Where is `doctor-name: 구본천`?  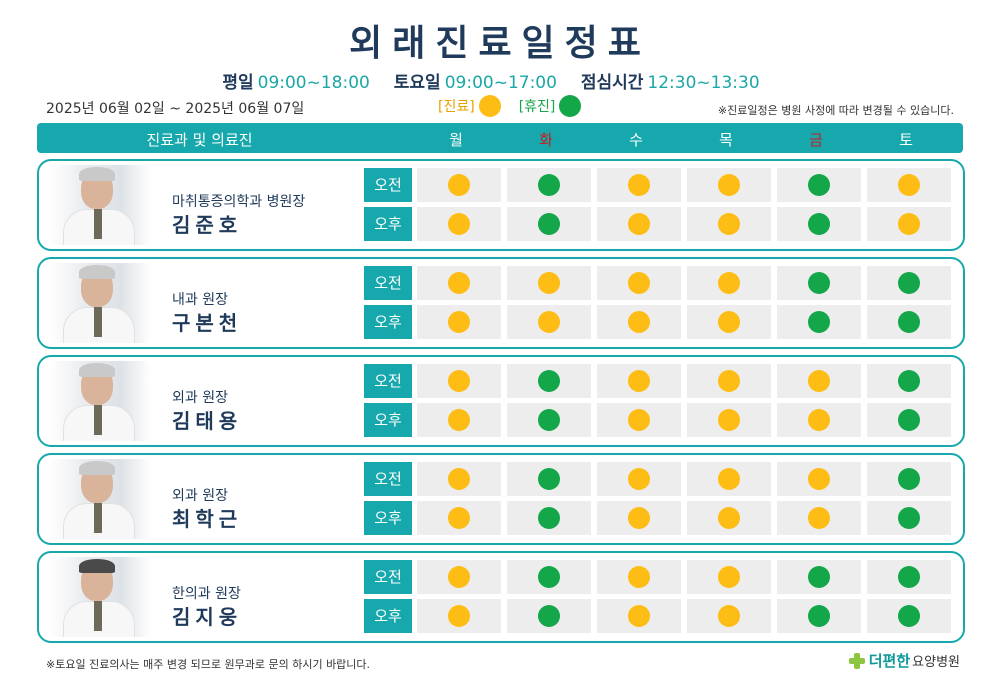
doctor-name: 구본천 is located at coordinates (207, 323).